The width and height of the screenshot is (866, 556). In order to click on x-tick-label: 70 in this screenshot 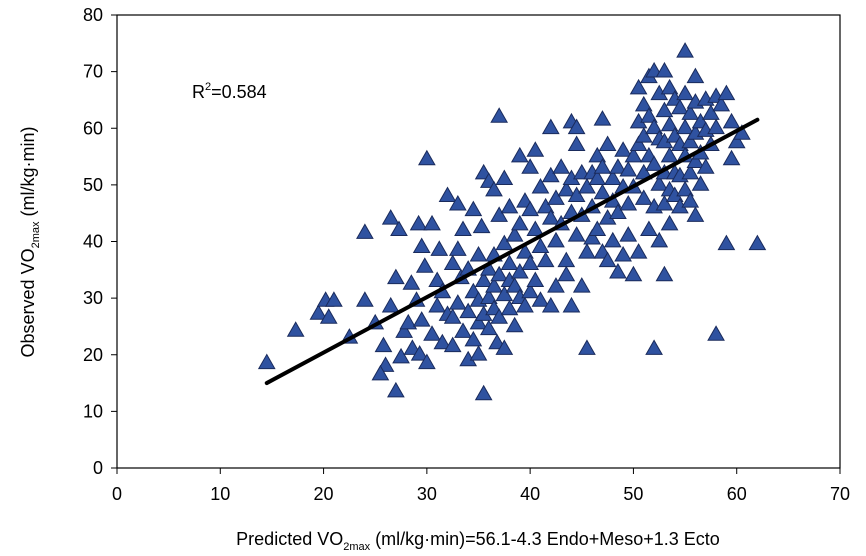, I will do `click(840, 494)`.